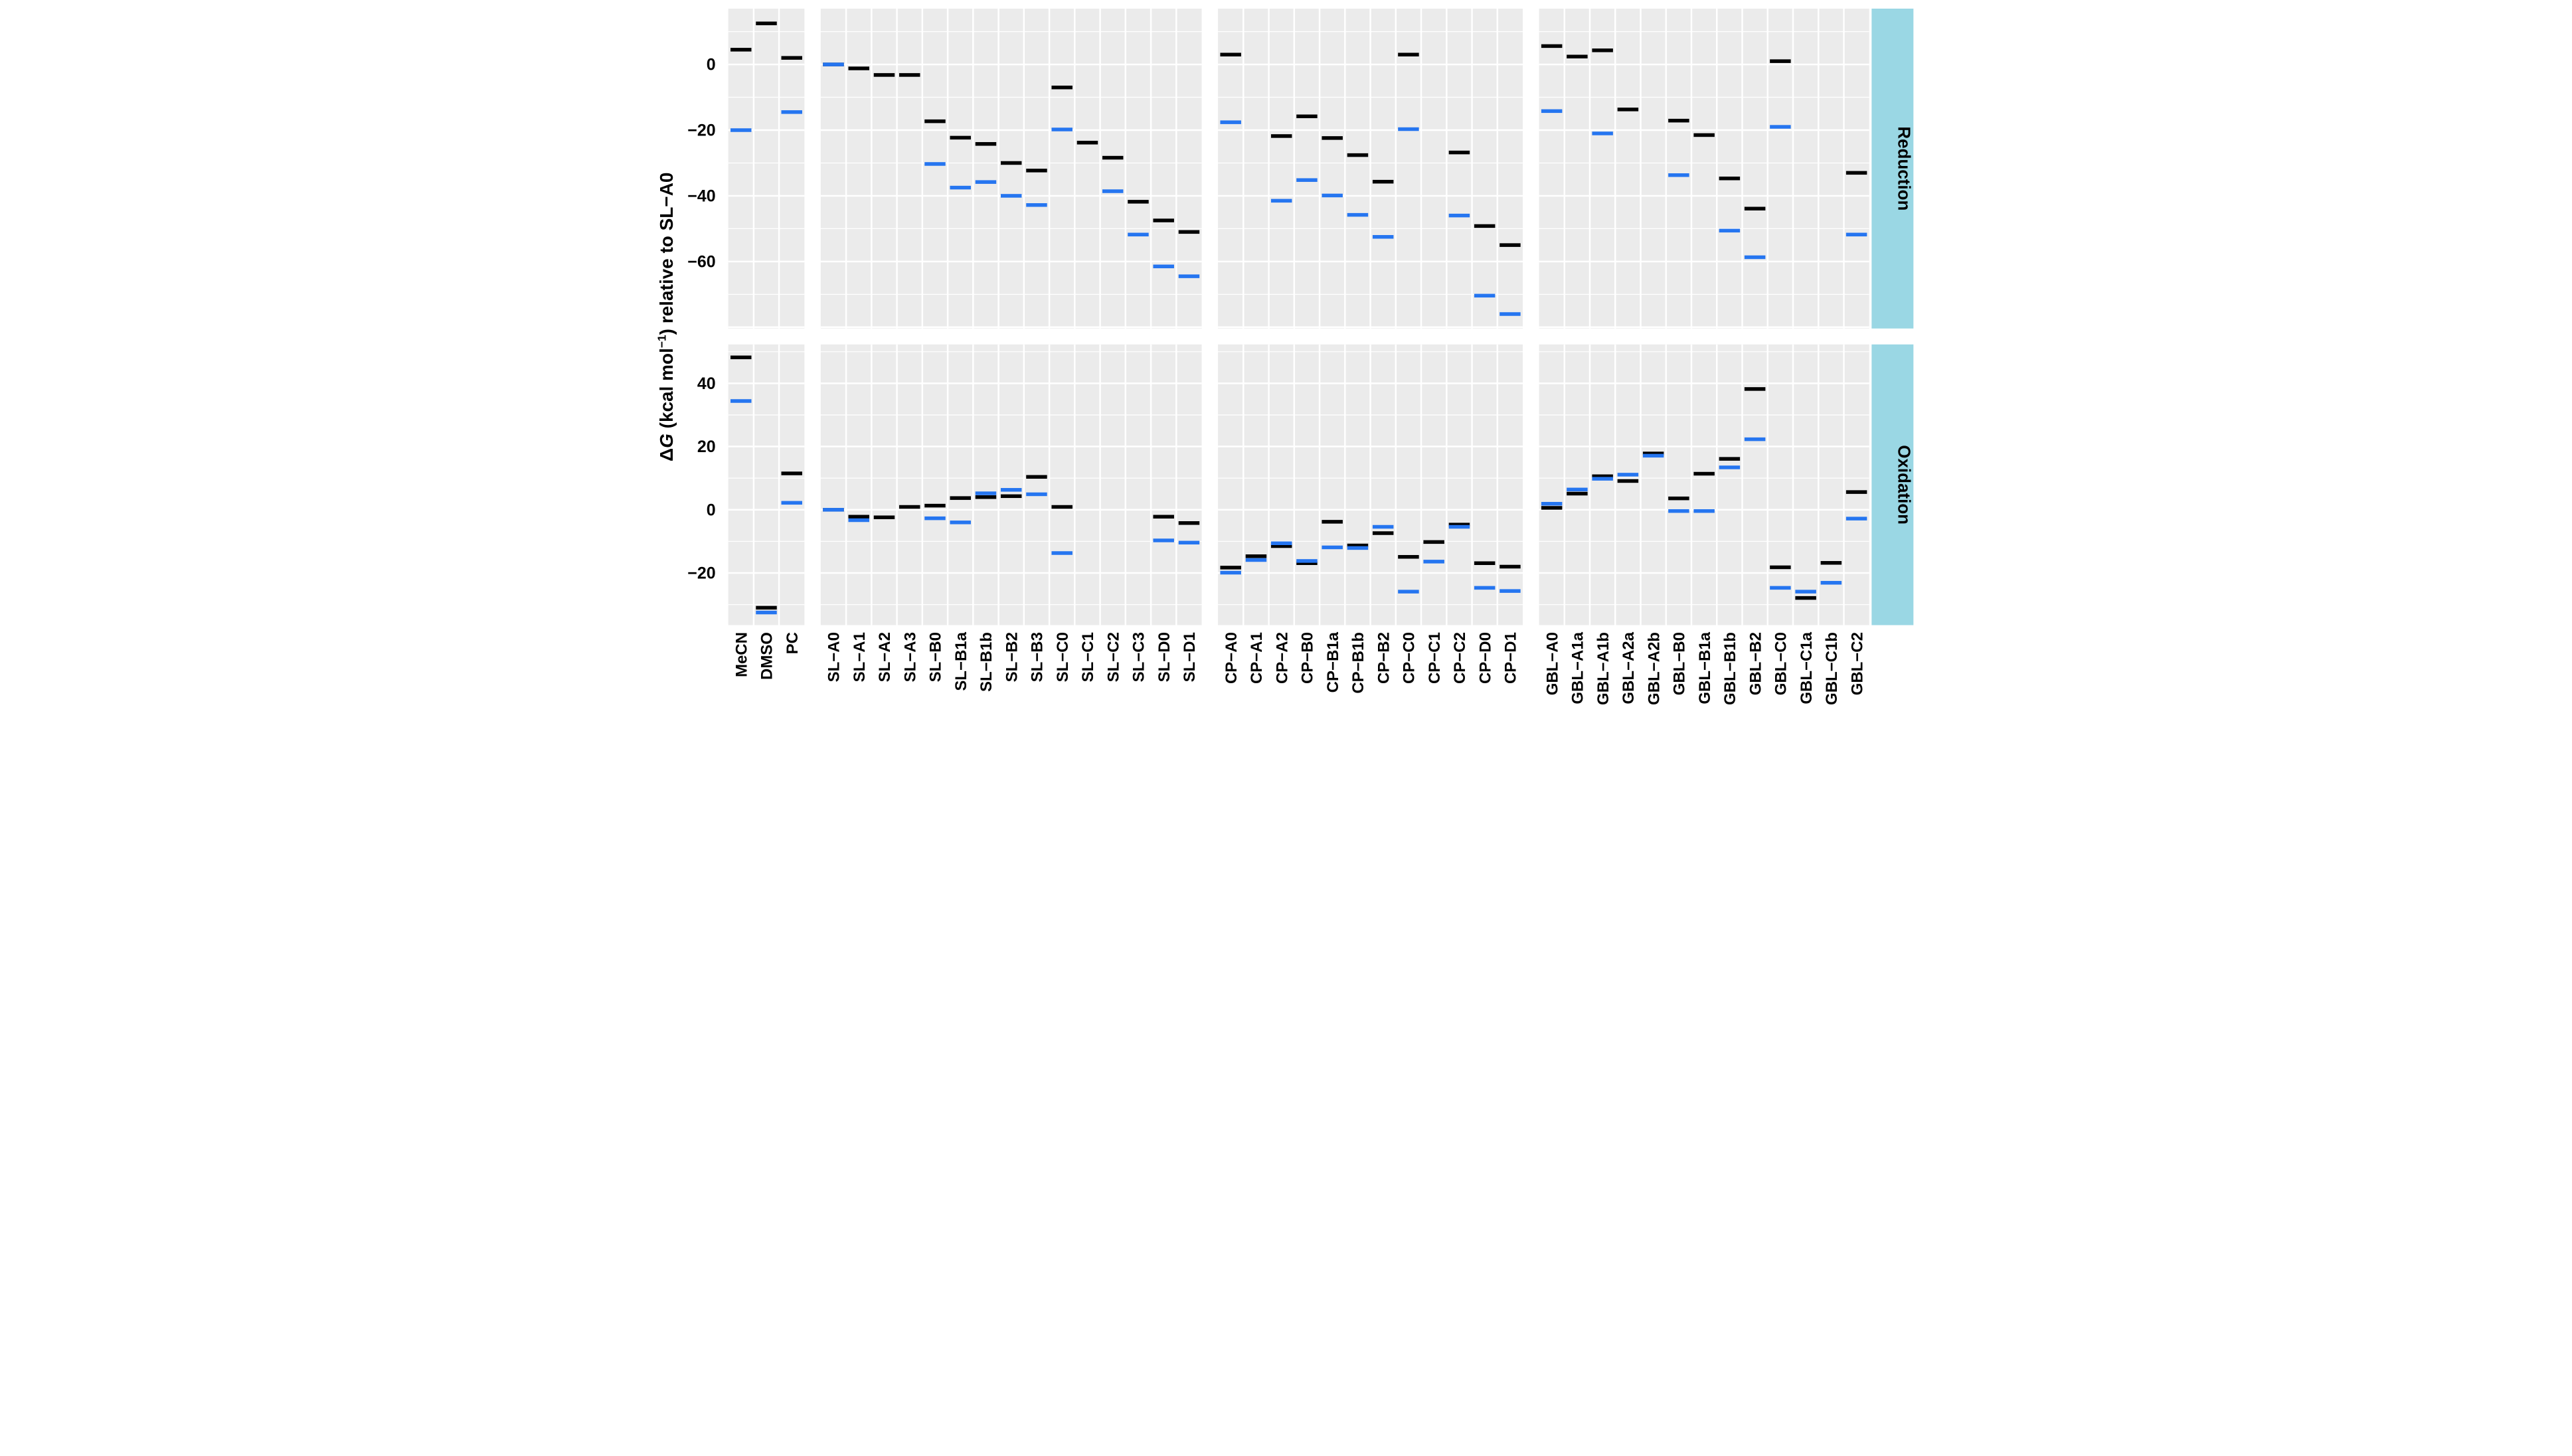 Image resolution: width=2572 pixels, height=1456 pixels. What do you see at coordinates (1011, 484) in the screenshot?
I see `panel-Oxidation-SL` at bounding box center [1011, 484].